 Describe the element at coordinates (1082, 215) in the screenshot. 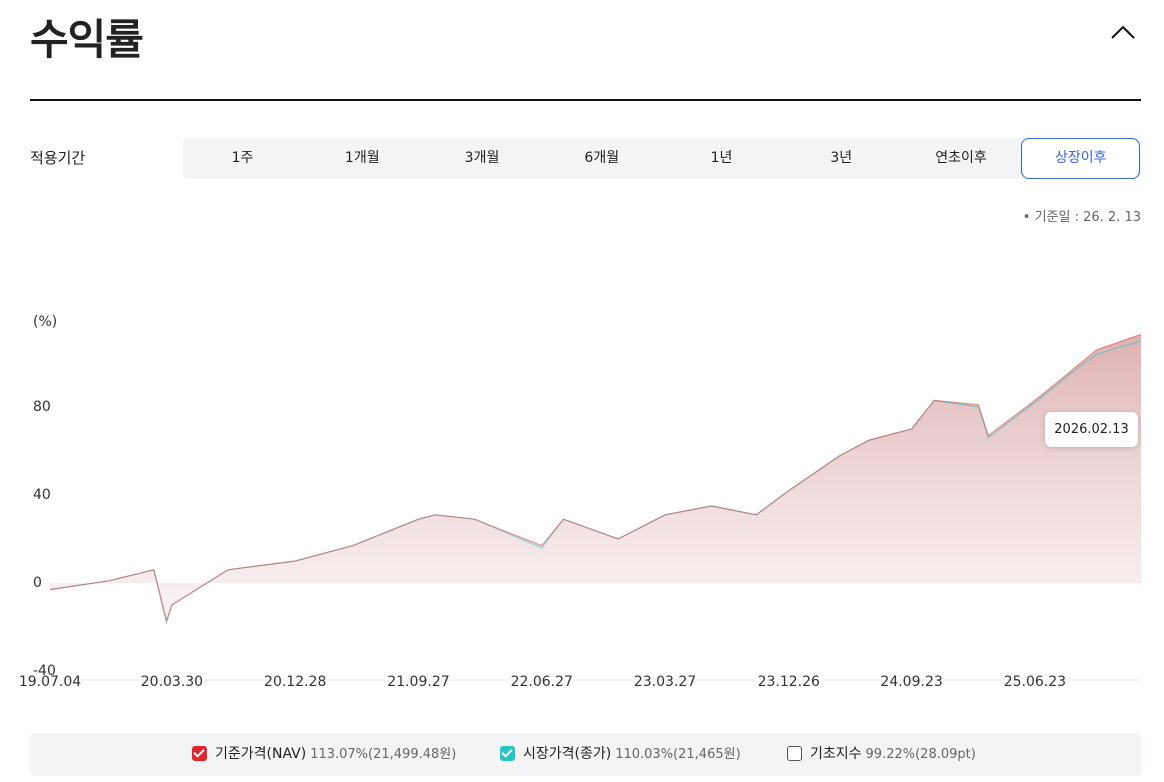

I see `base-date: 기준일 : 26. 2. 13` at that location.